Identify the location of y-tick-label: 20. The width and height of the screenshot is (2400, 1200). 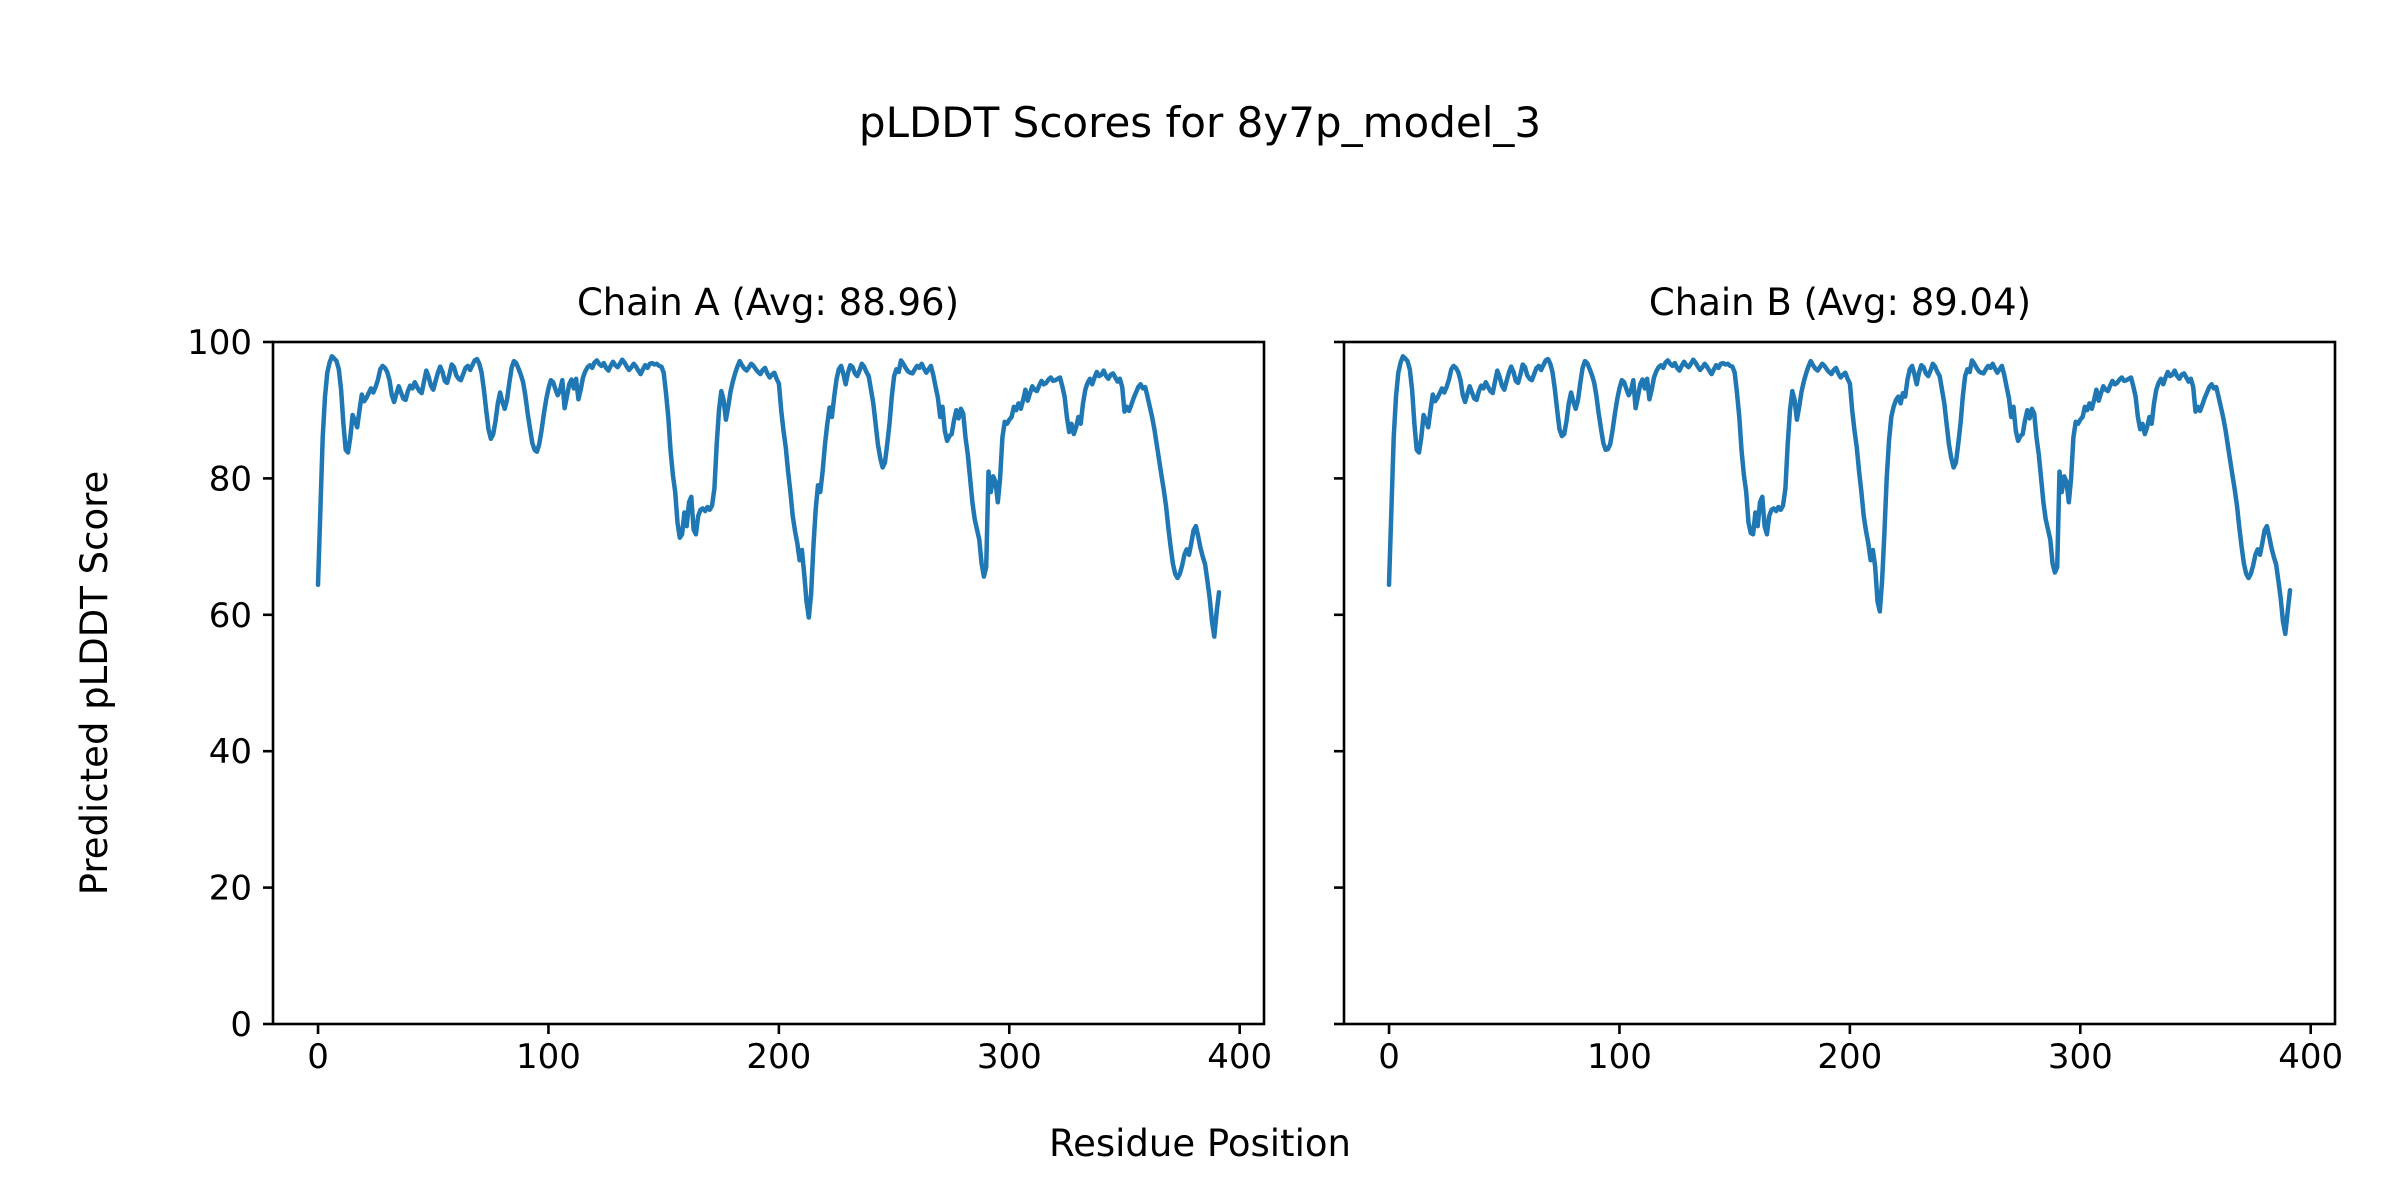
(230, 889).